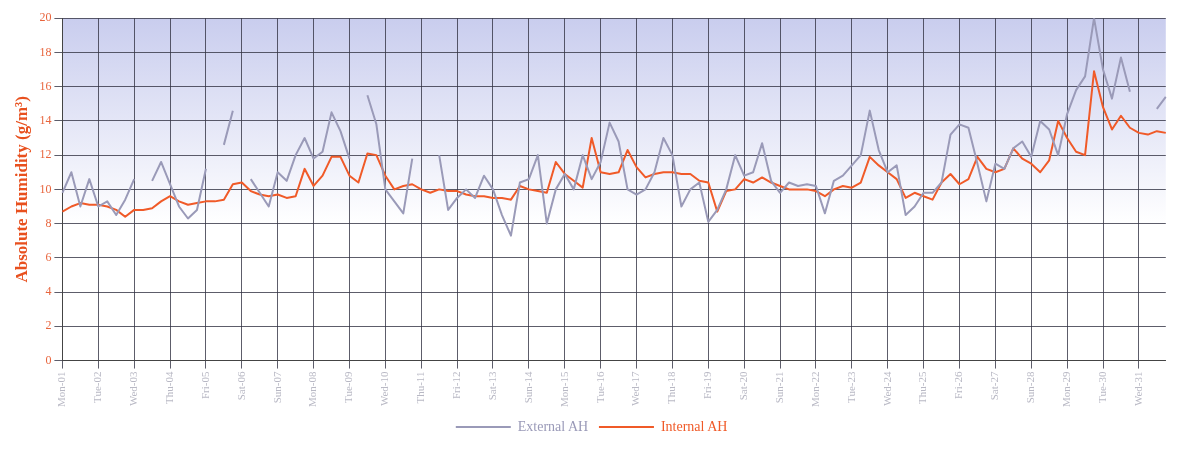 This screenshot has width=1190, height=452. What do you see at coordinates (384, 389) in the screenshot?
I see `x-tick-label: Wed-10` at bounding box center [384, 389].